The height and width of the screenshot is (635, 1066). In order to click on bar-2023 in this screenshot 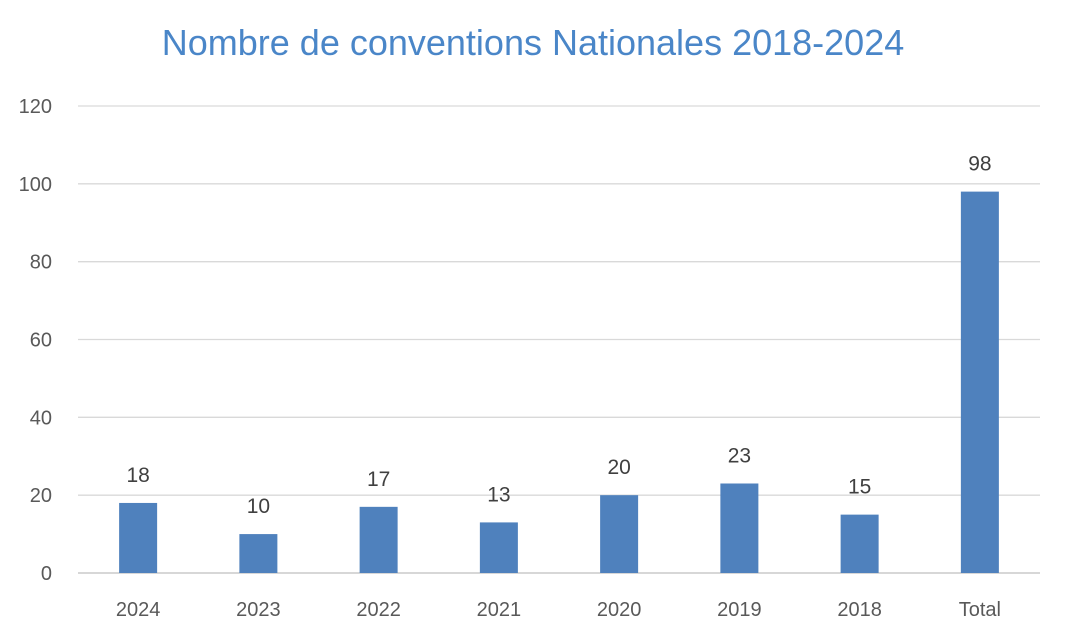, I will do `click(258, 553)`.